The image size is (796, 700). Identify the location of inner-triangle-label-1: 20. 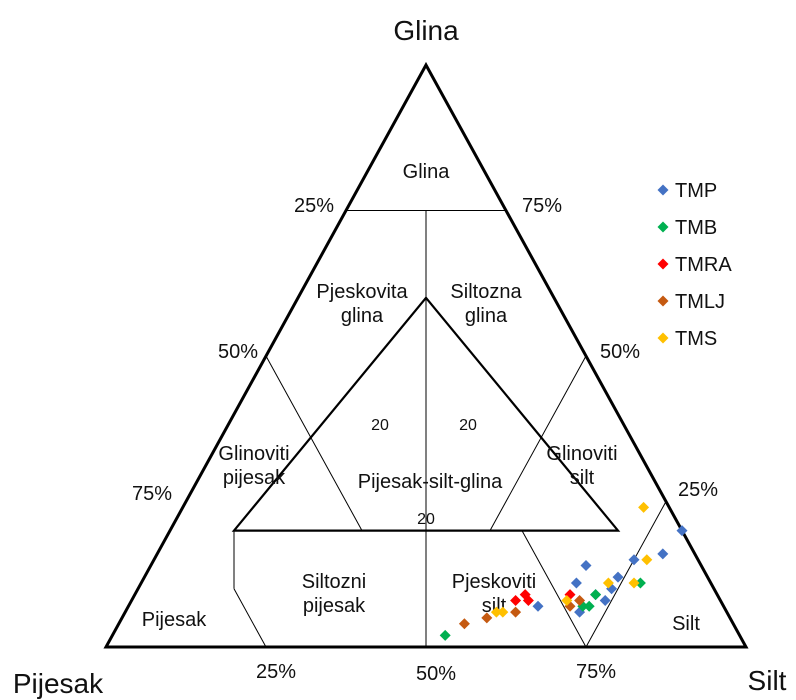
(468, 425).